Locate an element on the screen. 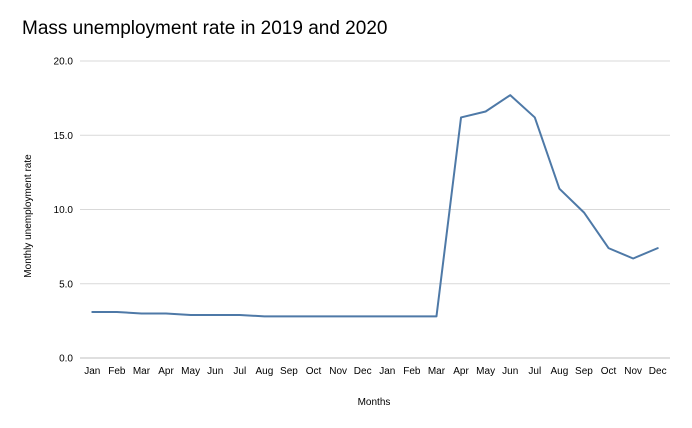 The height and width of the screenshot is (428, 692). x-axis-title: Months is located at coordinates (374, 402).